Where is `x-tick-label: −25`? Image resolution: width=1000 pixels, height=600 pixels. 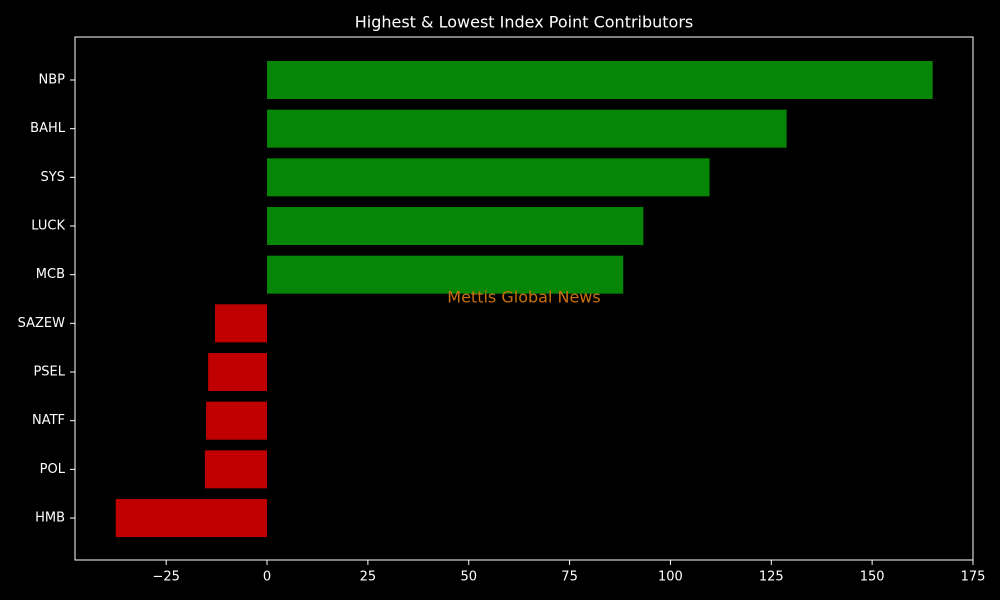 x-tick-label: −25 is located at coordinates (165, 577).